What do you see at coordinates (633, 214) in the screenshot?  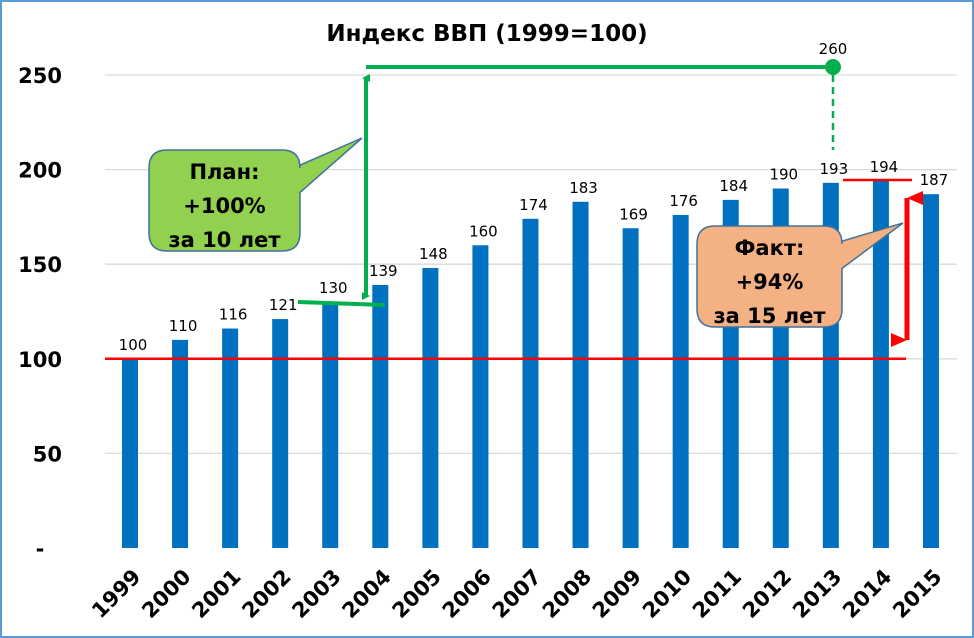 I see `data-label: 169` at bounding box center [633, 214].